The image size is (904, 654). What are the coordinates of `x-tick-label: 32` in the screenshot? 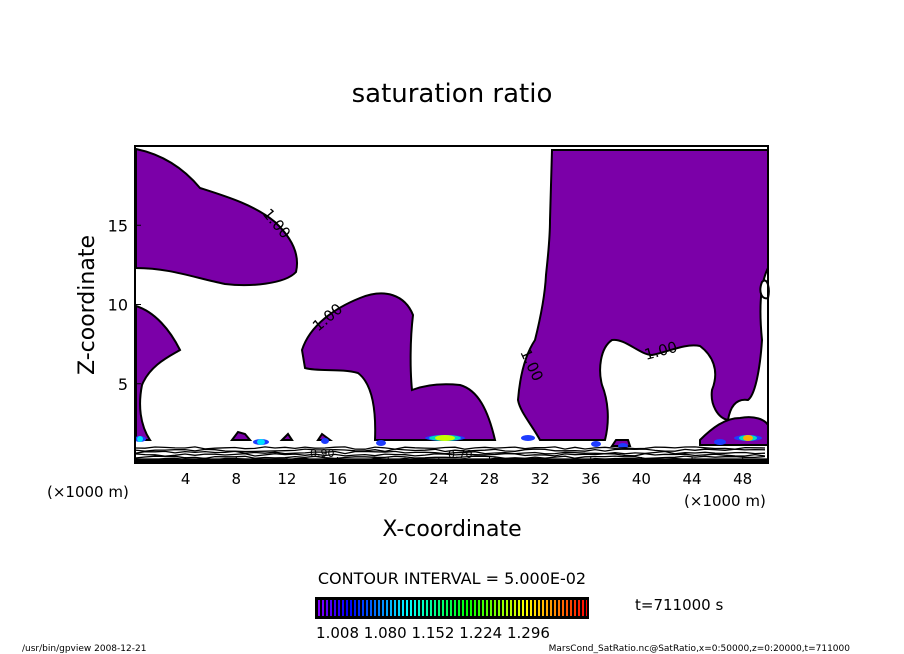 It's located at (540, 479).